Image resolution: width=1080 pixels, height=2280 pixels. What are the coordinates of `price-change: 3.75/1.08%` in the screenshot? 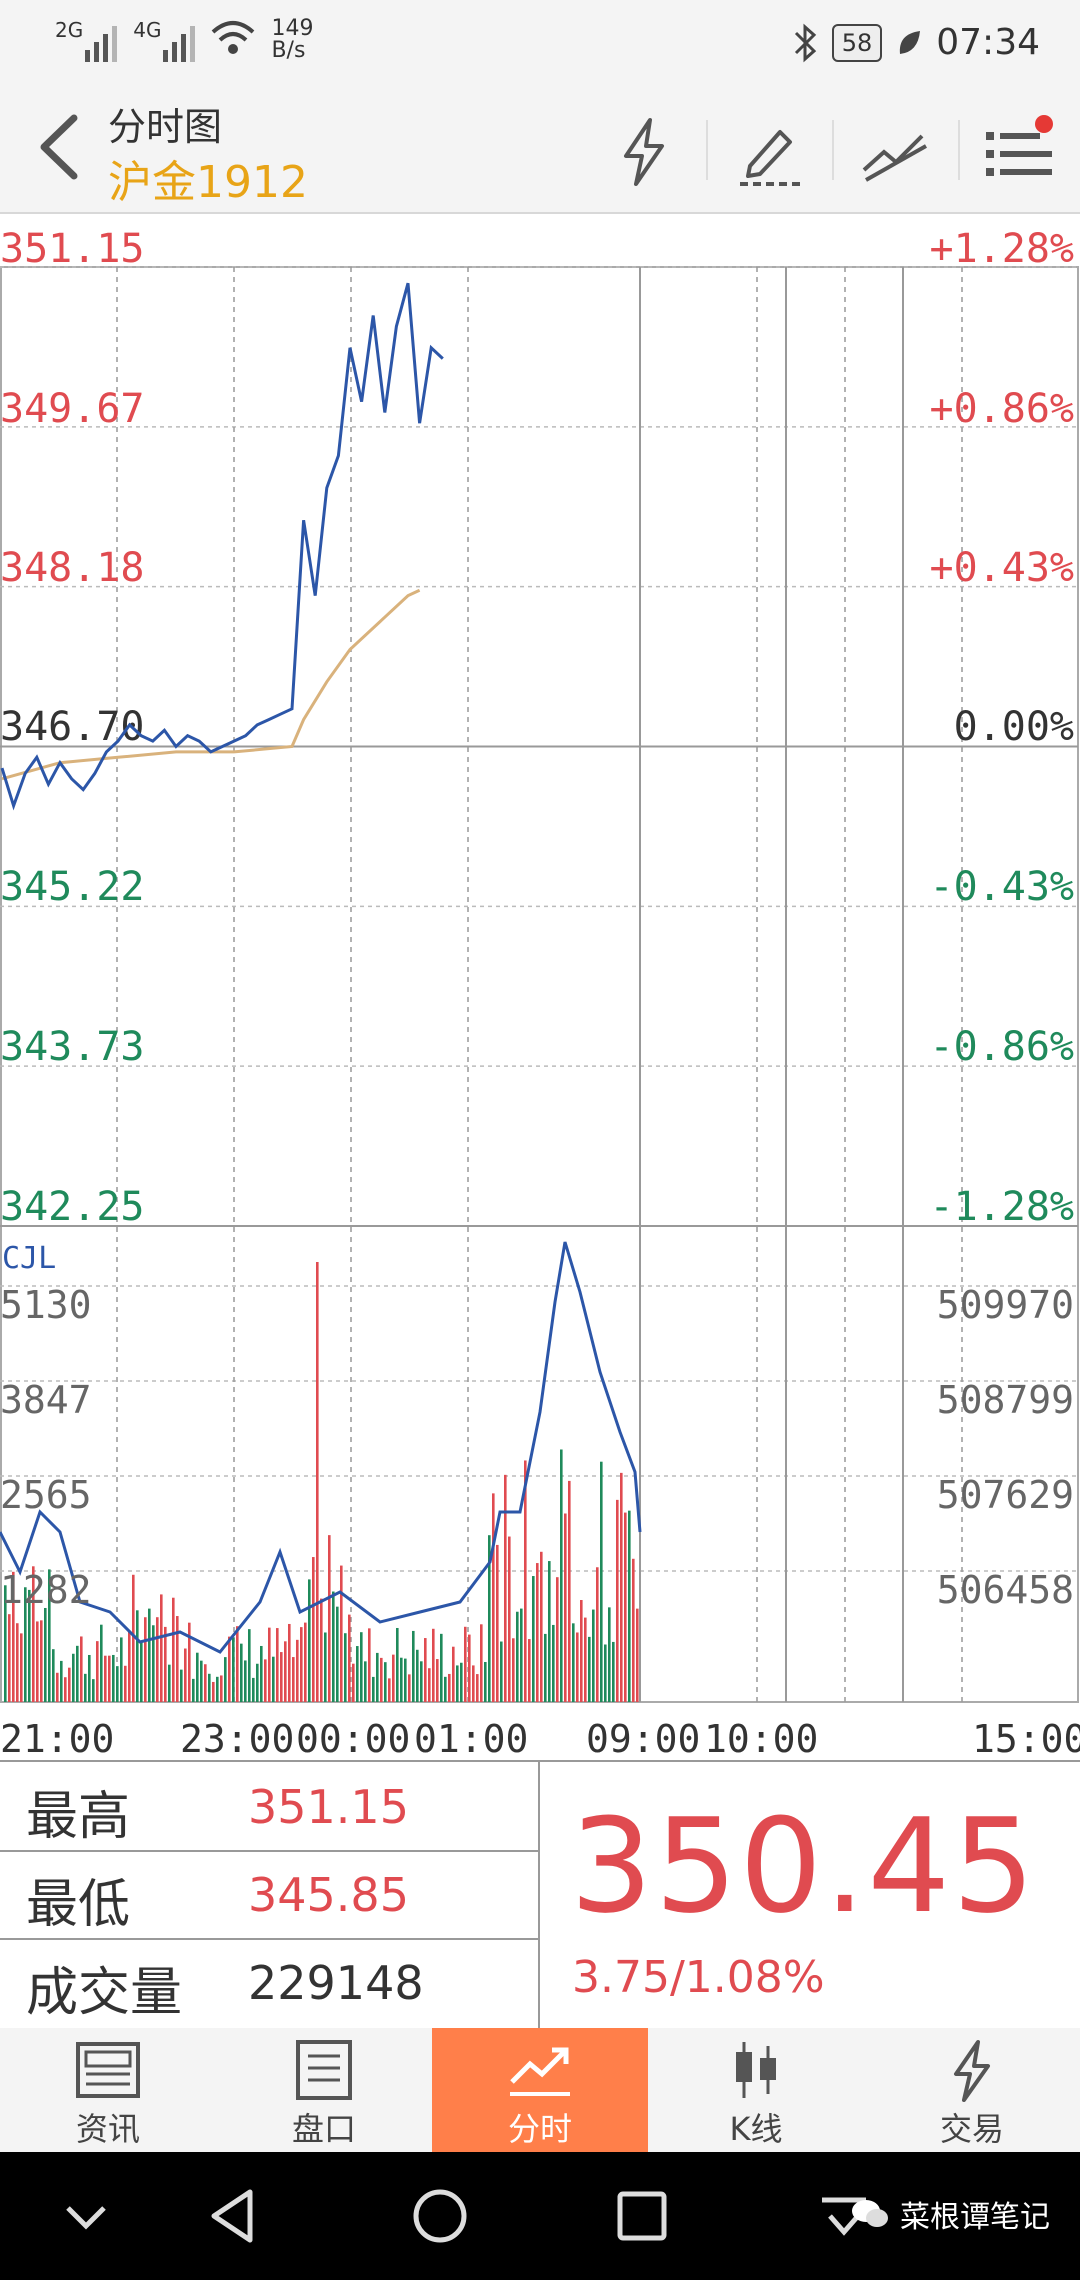 It's located at (698, 1977).